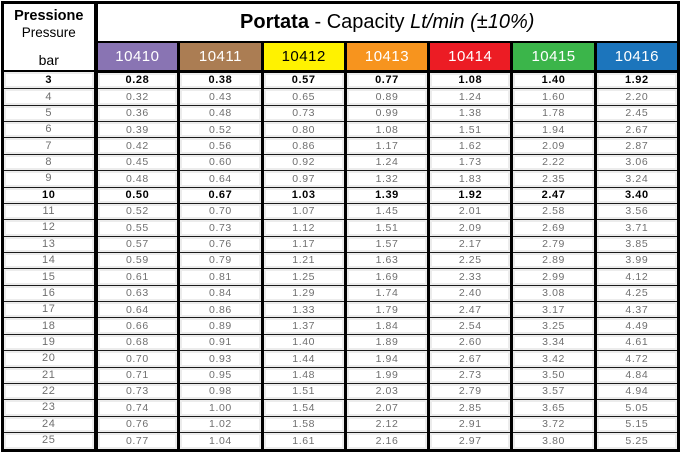 This screenshot has width=681, height=452. I want to click on capacity-cell-10411-3bar: 0.38, so click(220, 80).